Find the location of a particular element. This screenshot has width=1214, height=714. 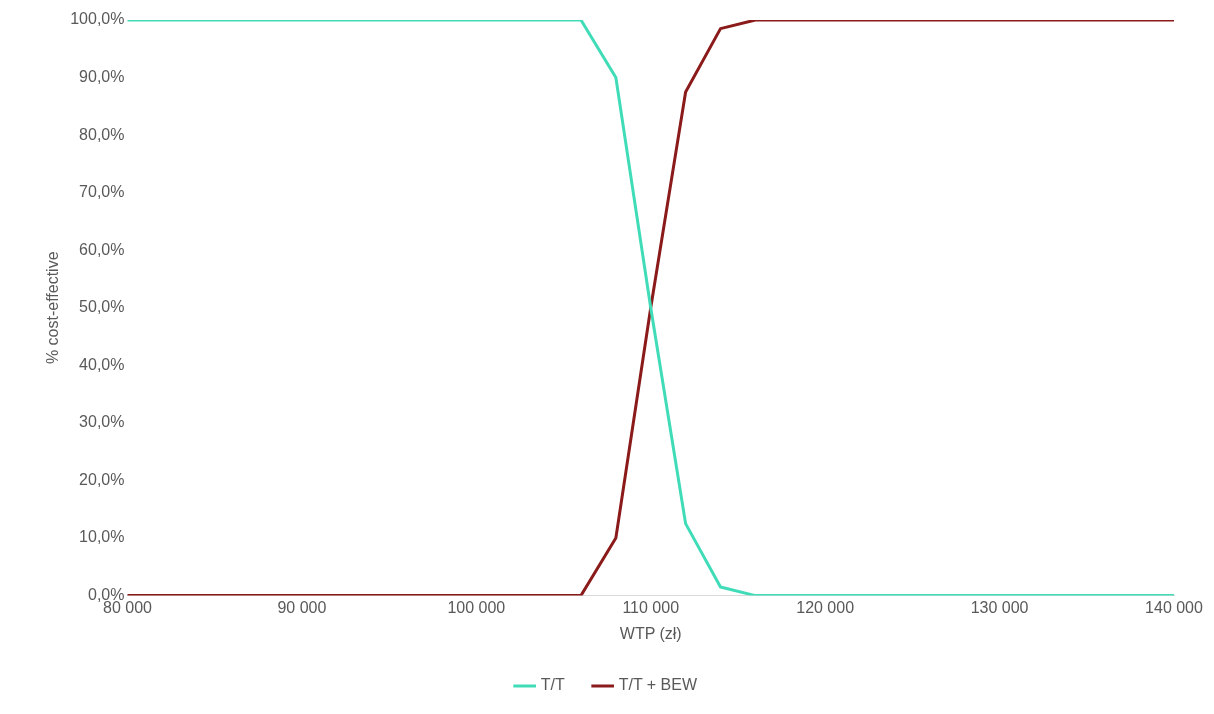

x-tick-label: 100 000 is located at coordinates (476, 607).